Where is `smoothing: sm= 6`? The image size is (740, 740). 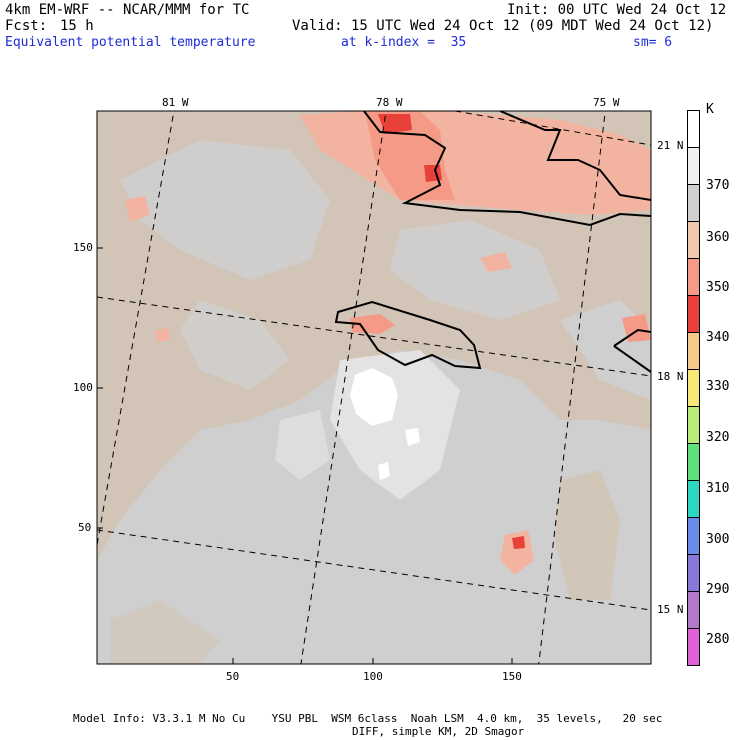
smoothing: sm= 6 is located at coordinates (653, 42).